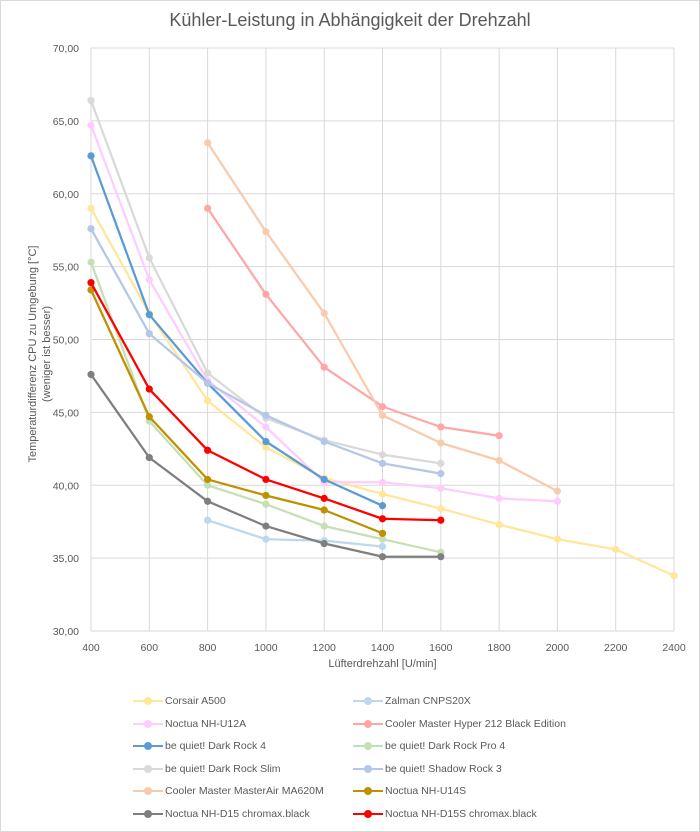 The height and width of the screenshot is (832, 700). I want to click on x-tick-label: 1400, so click(383, 648).